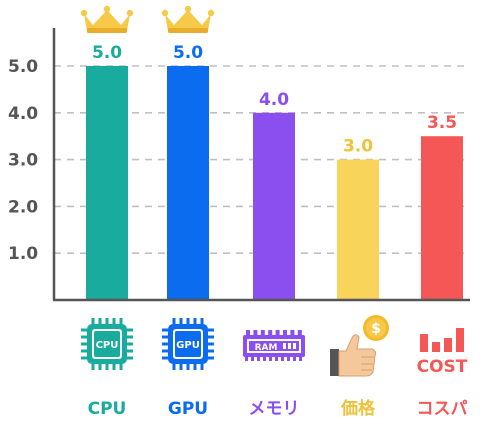 The height and width of the screenshot is (428, 488). I want to click on y-tick-label: 5.0, so click(23, 67).